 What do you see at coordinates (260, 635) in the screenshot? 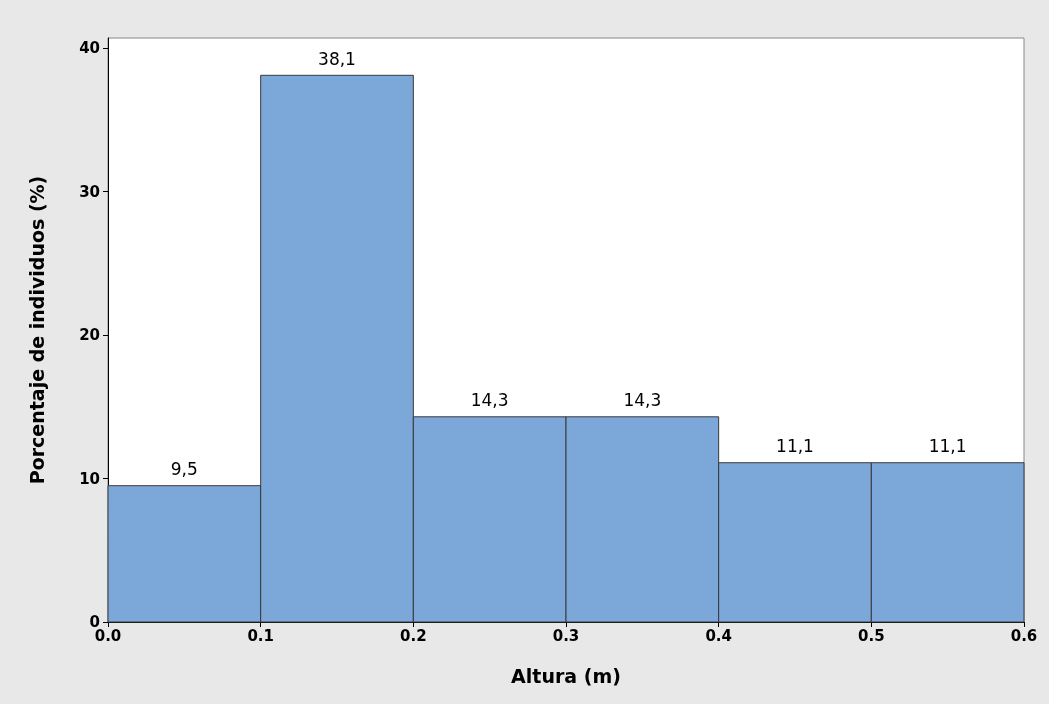
I see `x-tick-label: 0.1` at bounding box center [260, 635].